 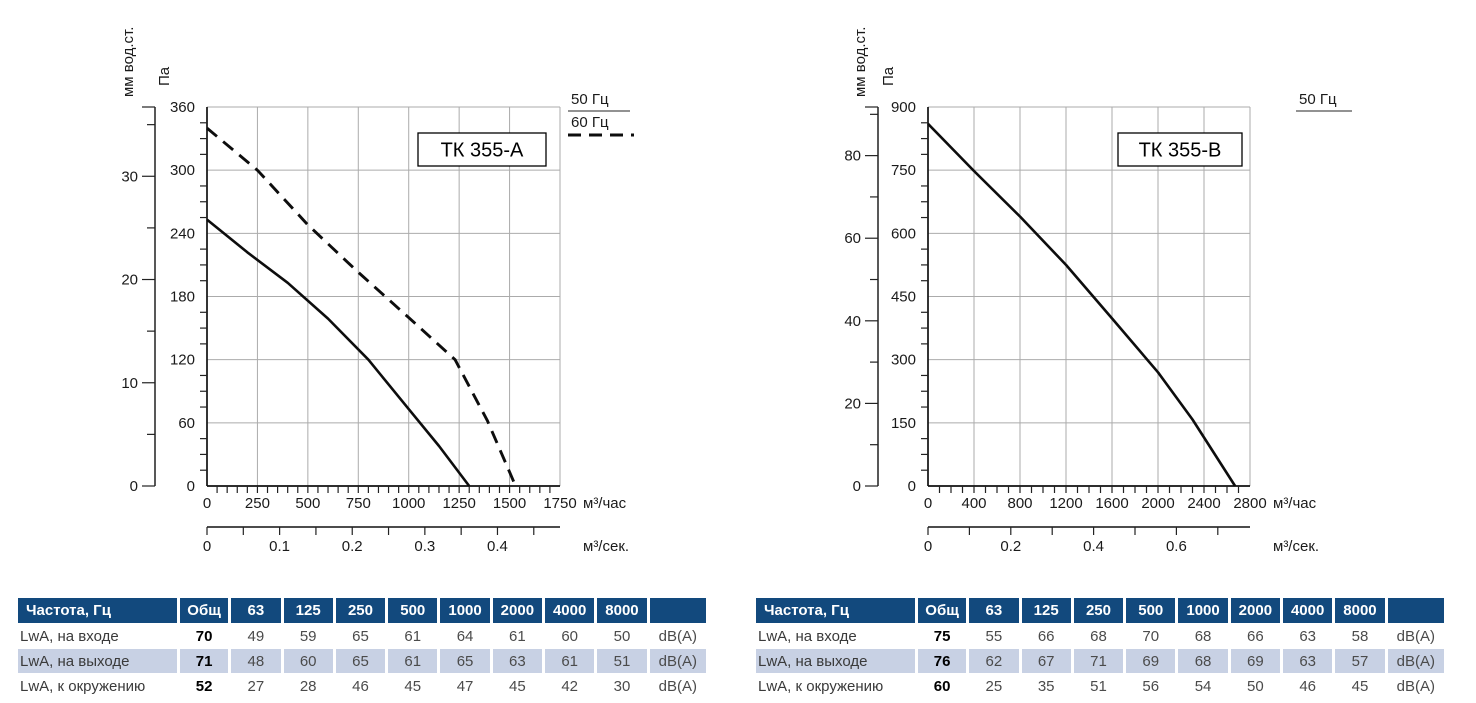 What do you see at coordinates (424, 546) in the screenshot?
I see `x2-tick-label: 0.3` at bounding box center [424, 546].